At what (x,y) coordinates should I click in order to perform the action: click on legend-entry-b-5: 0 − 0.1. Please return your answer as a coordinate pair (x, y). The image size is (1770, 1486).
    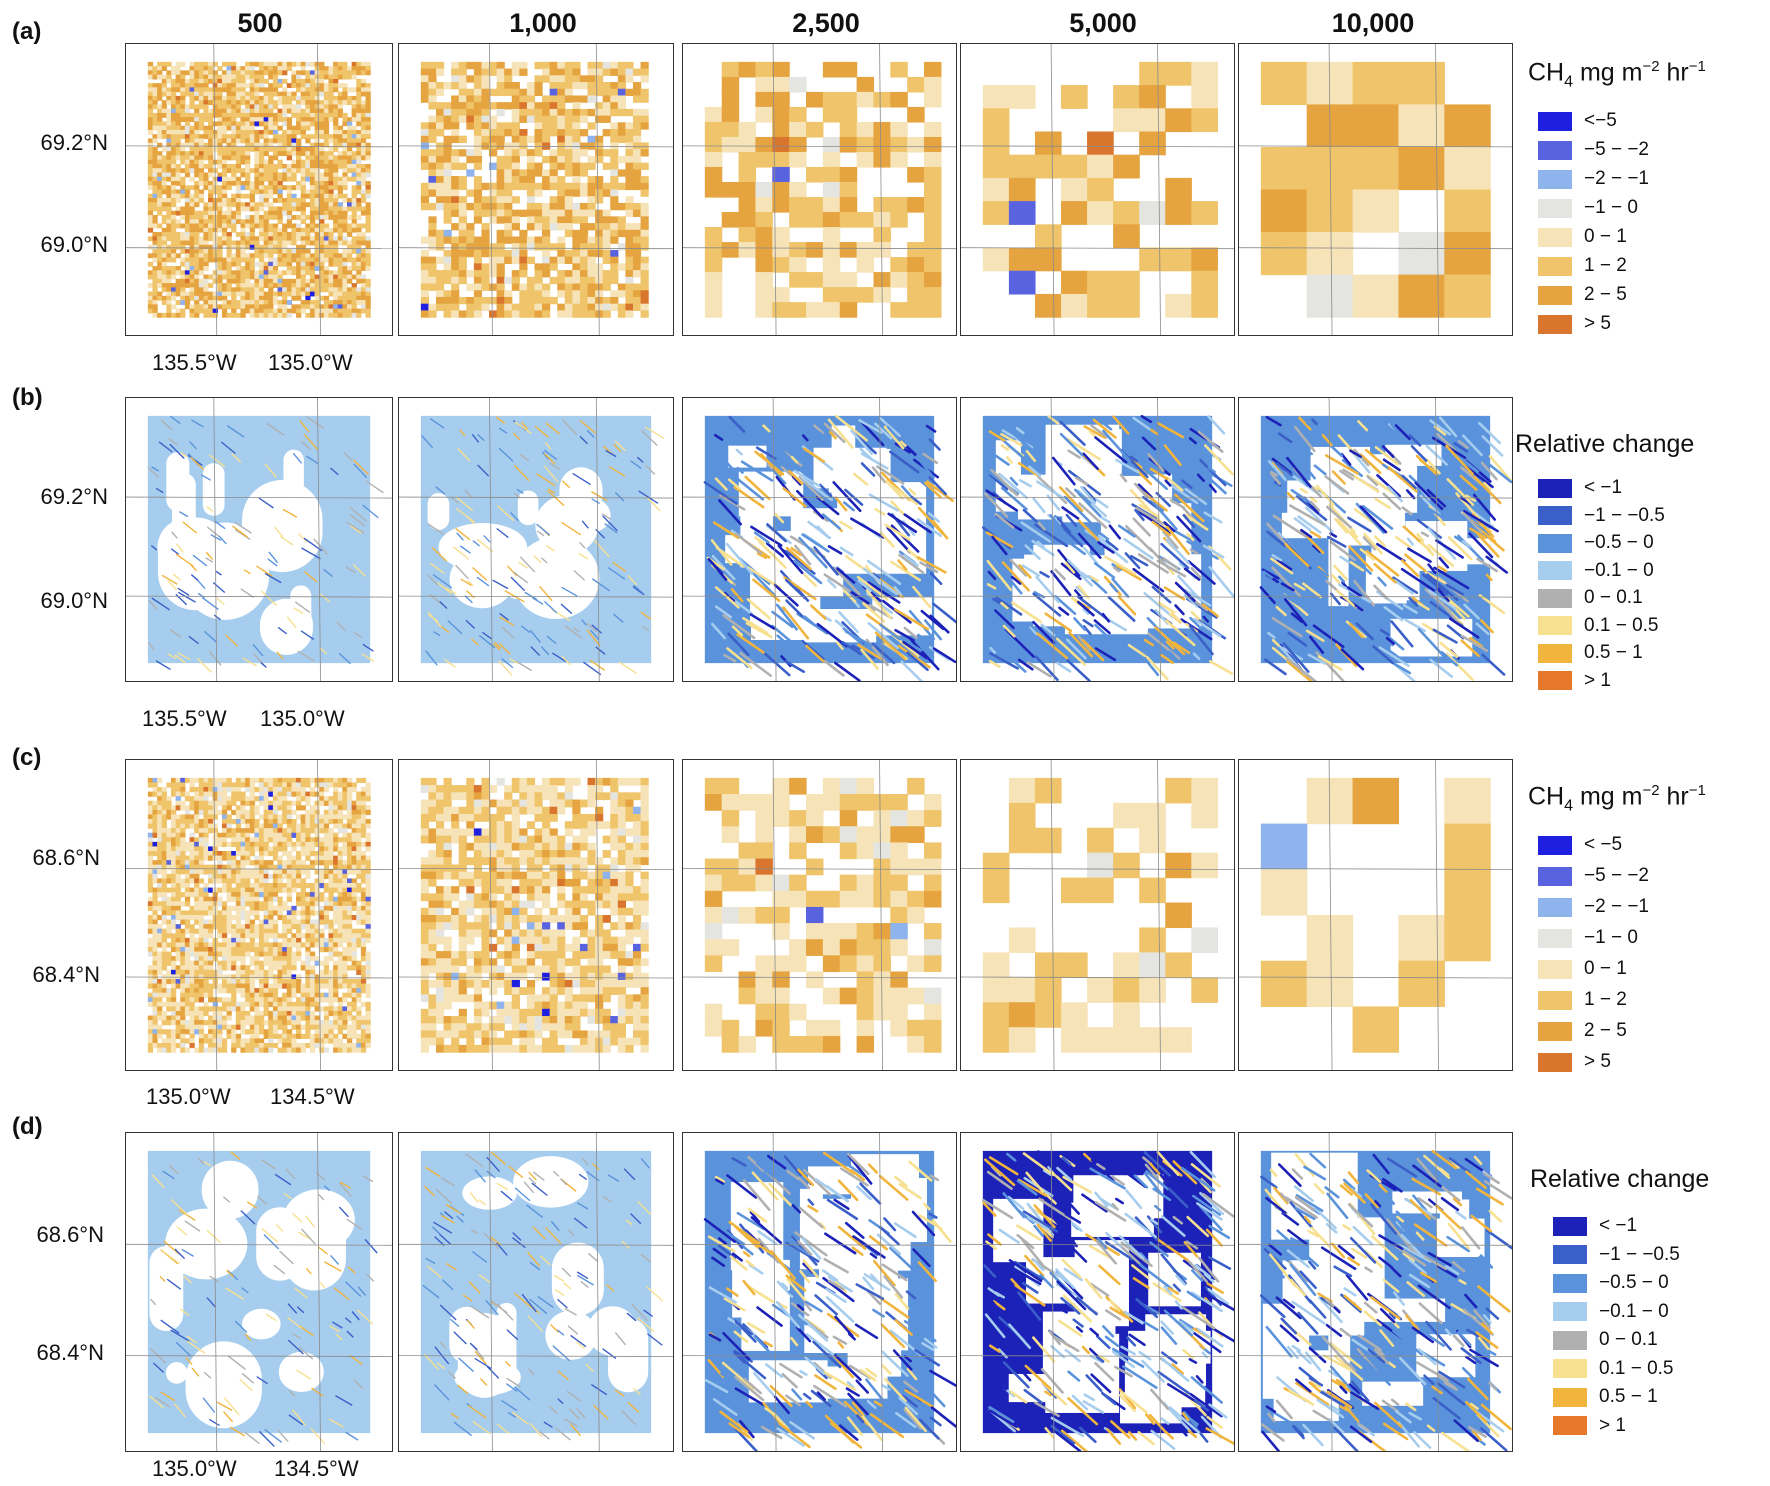
    Looking at the image, I should click on (1590, 598).